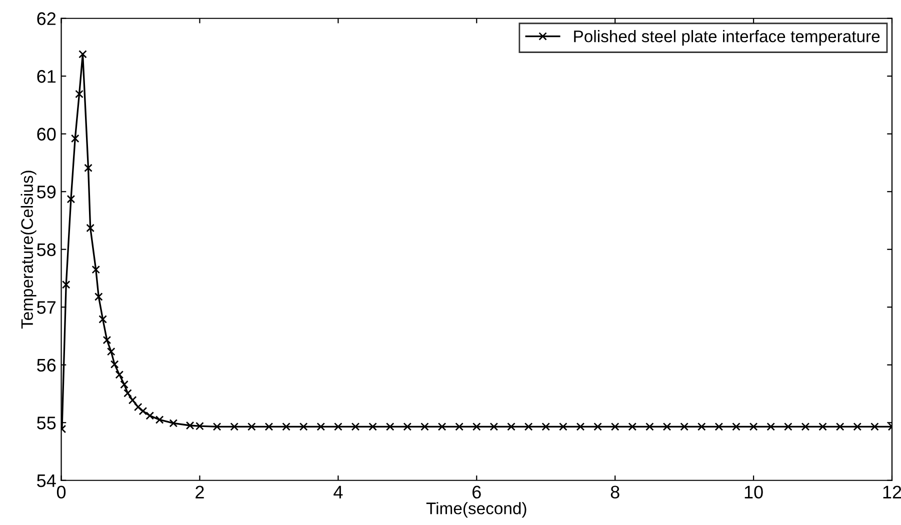 Image resolution: width=901 pixels, height=525 pixels. I want to click on x-tick-label: 4, so click(338, 492).